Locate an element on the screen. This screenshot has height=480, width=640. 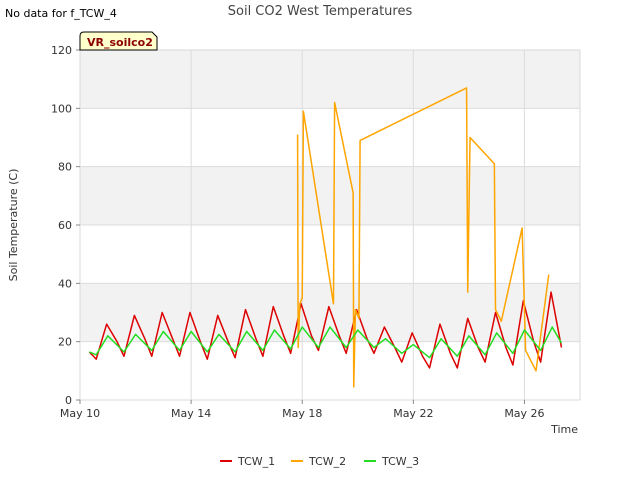
x-tick-label: May 22 is located at coordinates (413, 413).